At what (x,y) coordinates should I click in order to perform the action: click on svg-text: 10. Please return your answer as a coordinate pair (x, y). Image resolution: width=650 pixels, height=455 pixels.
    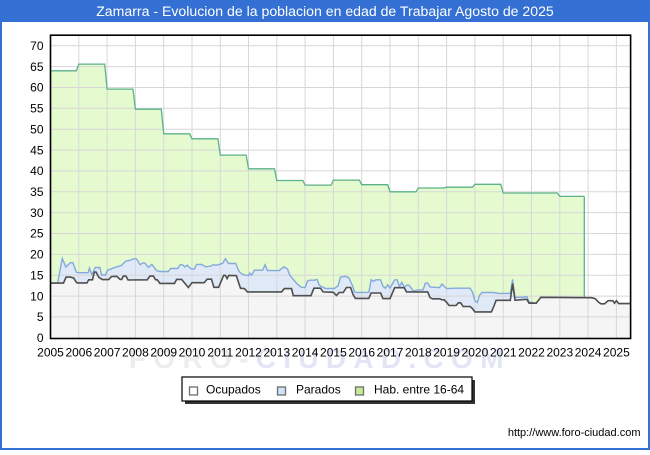
    Looking at the image, I should click on (37, 296).